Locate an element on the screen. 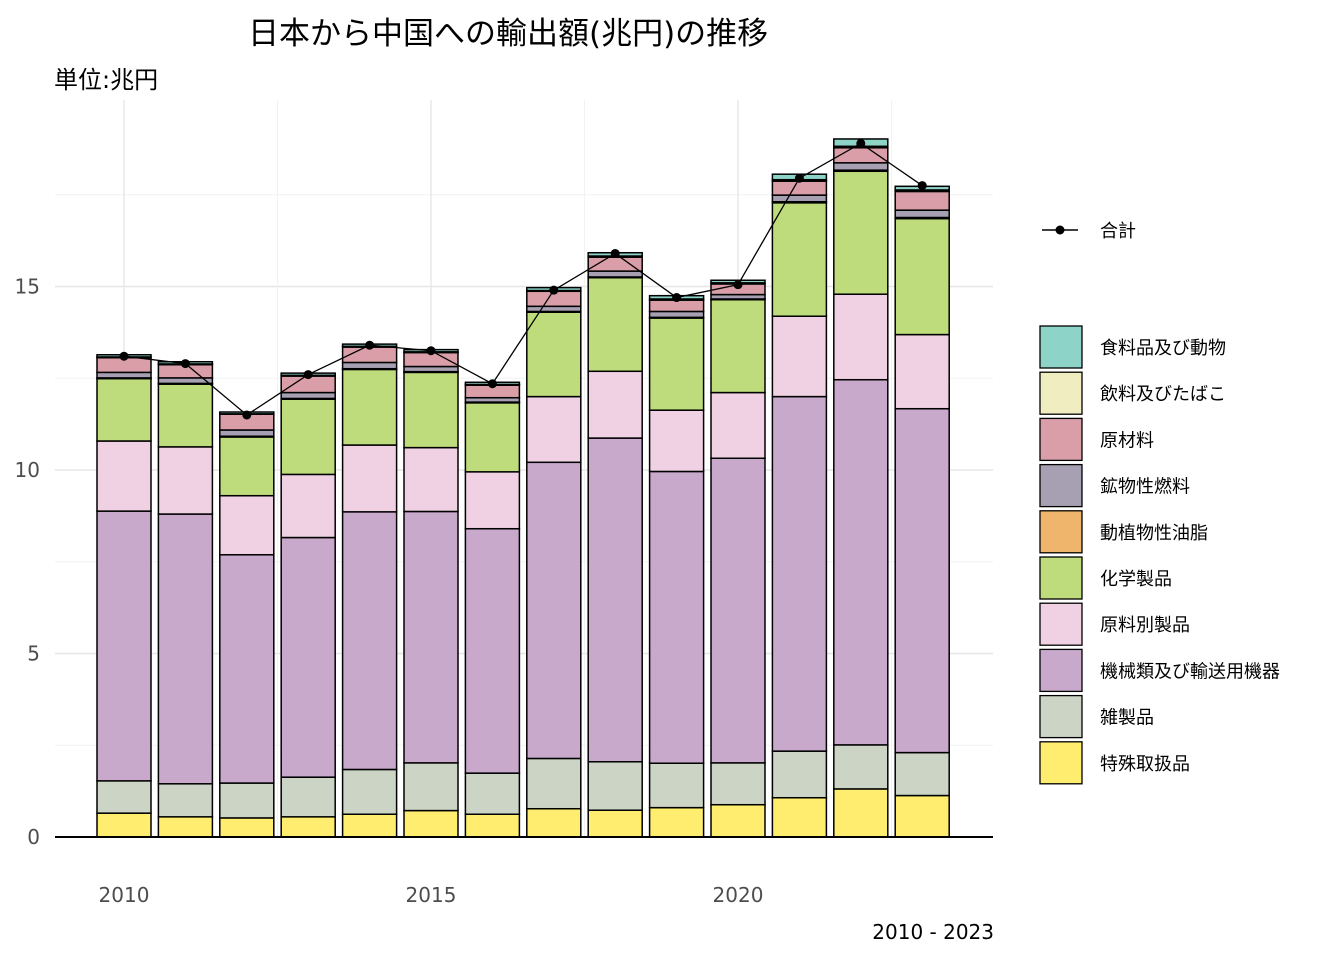 The image size is (1344, 960). y-tick-label: 5 is located at coordinates (33, 654).